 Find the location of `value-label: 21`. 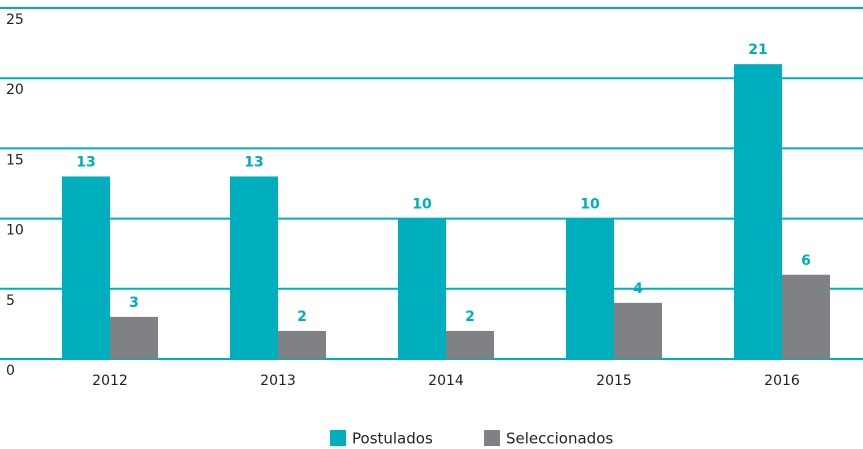

value-label: 21 is located at coordinates (757, 50).